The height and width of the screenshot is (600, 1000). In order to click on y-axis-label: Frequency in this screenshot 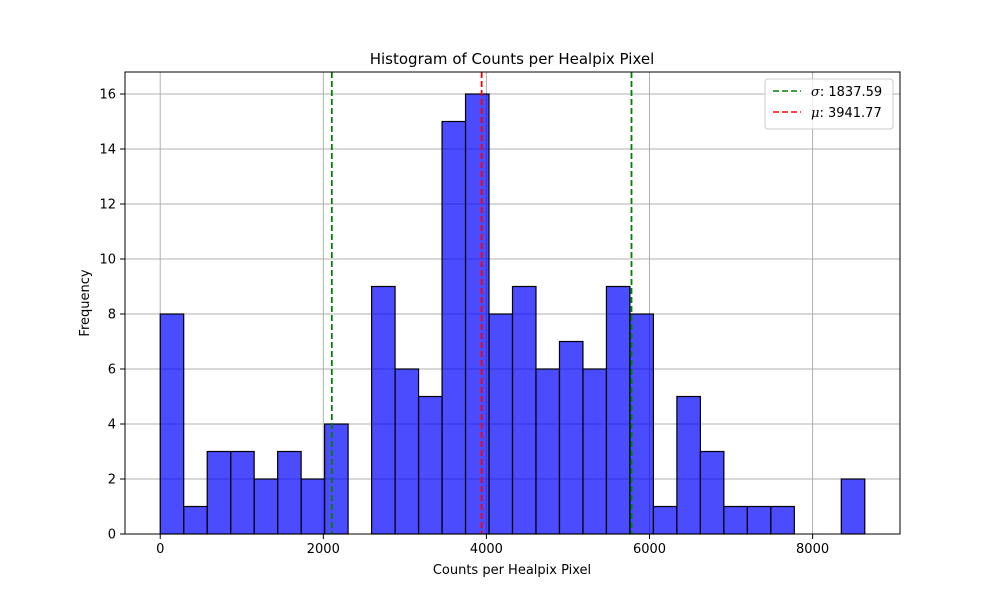, I will do `click(85, 302)`.